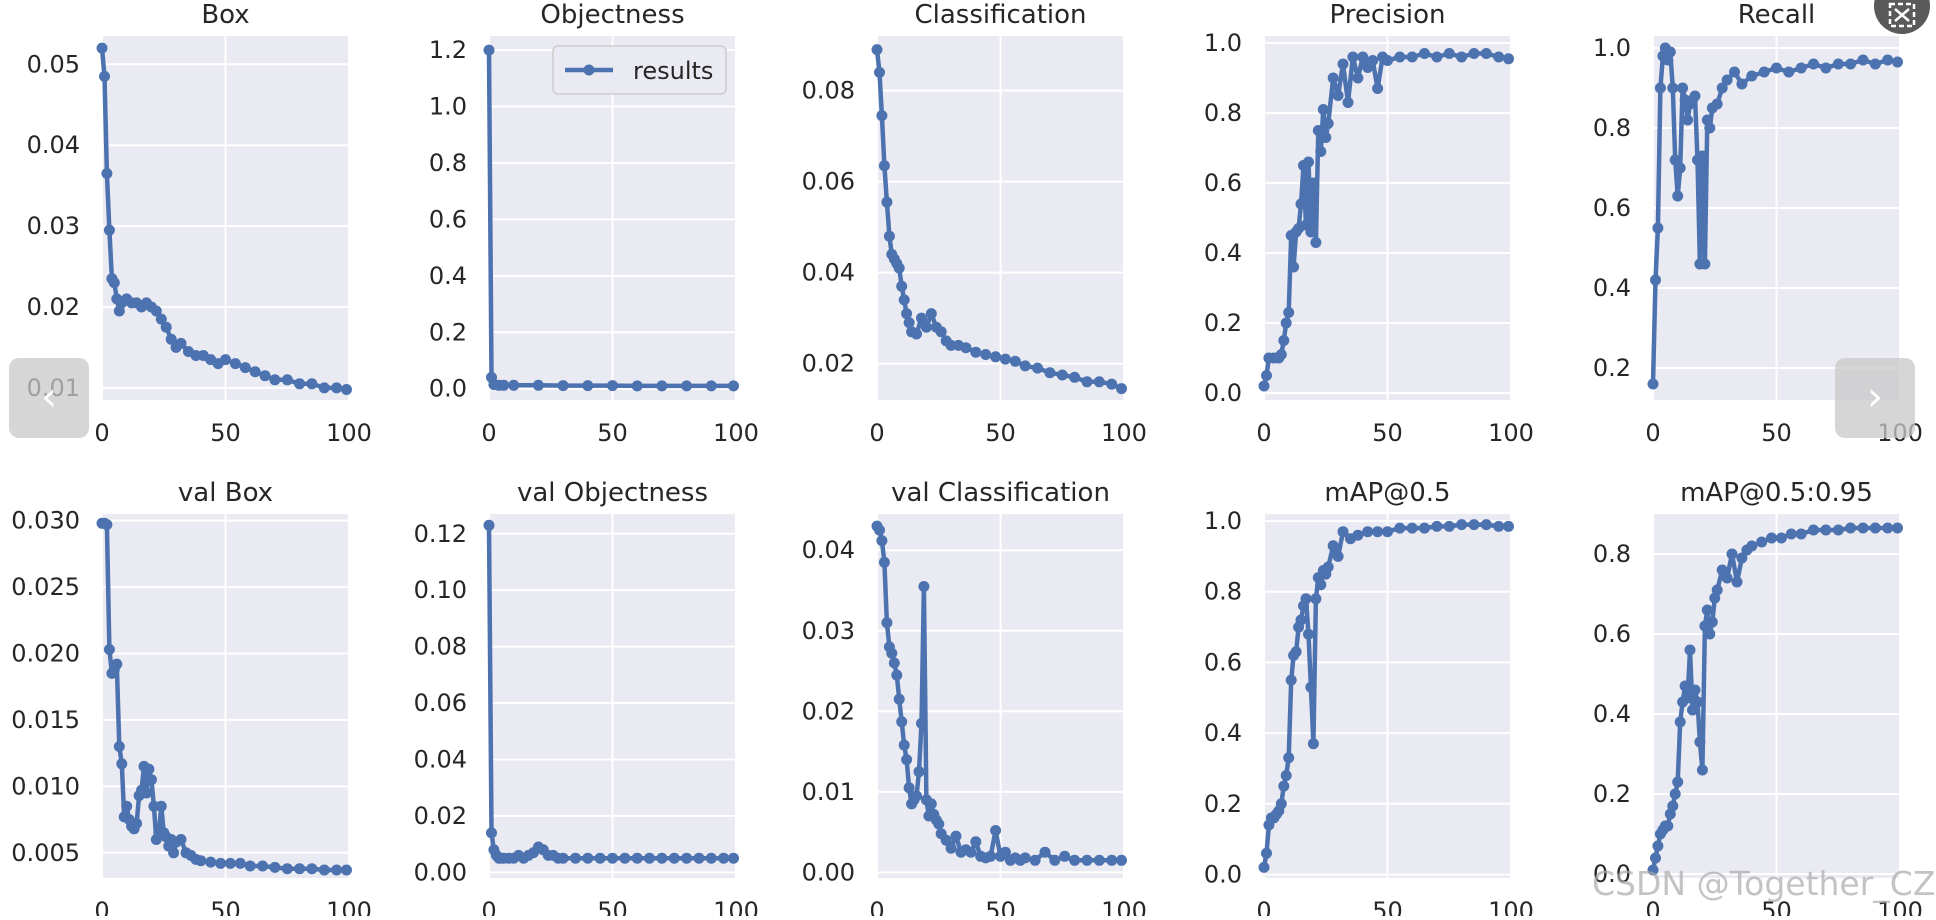 The height and width of the screenshot is (920, 1936). What do you see at coordinates (225, 493) in the screenshot?
I see `chart-title: val Box` at bounding box center [225, 493].